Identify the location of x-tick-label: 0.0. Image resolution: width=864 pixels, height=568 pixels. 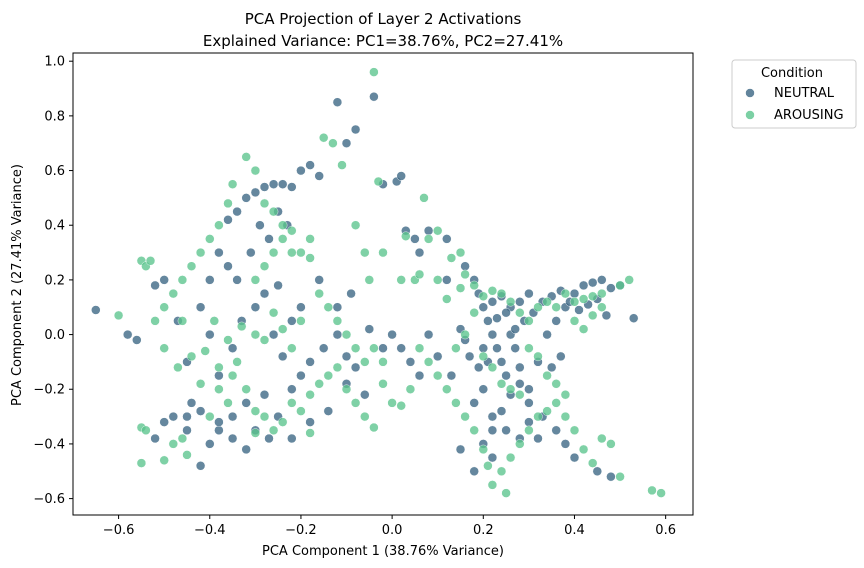
(392, 530).